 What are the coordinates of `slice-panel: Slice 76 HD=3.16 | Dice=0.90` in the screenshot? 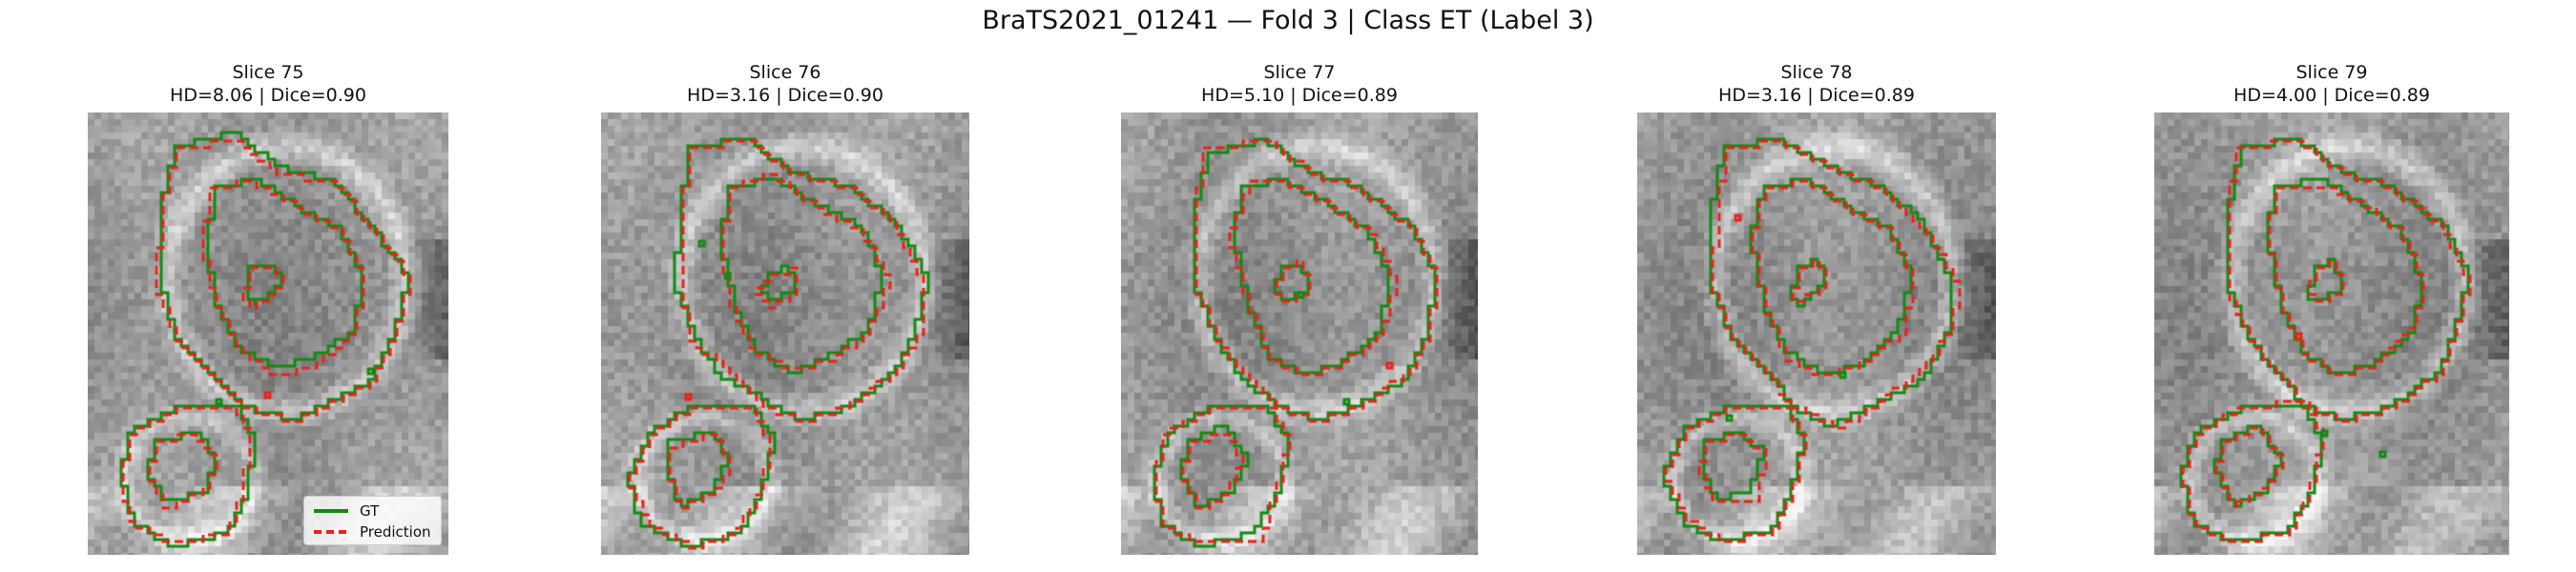 It's located at (785, 308).